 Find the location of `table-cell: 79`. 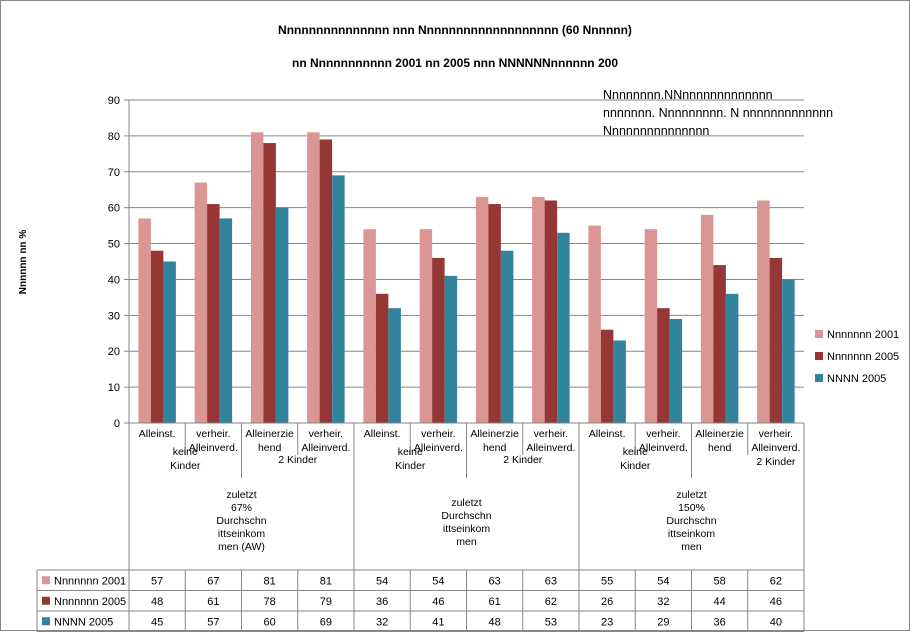

table-cell: 79 is located at coordinates (326, 602).